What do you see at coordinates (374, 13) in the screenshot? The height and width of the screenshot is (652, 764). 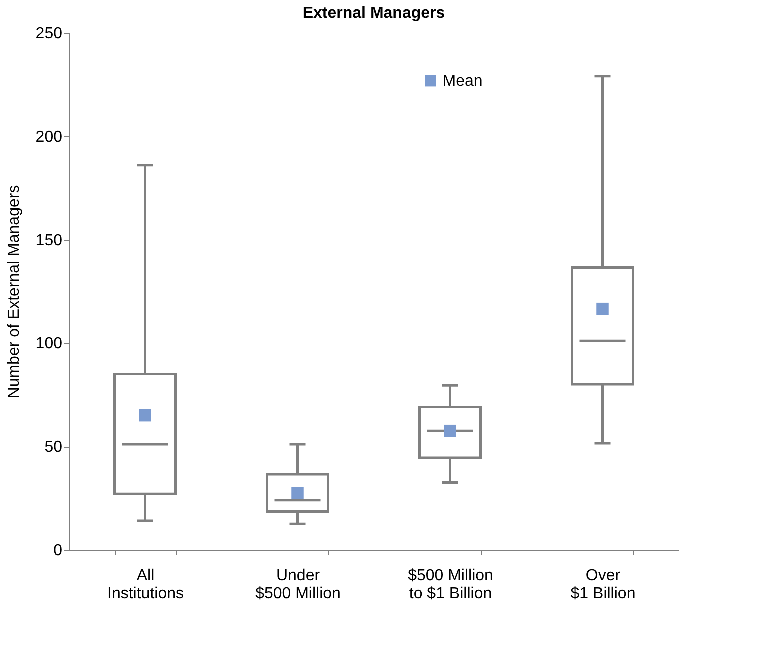 I see `chart-title: External Managers` at bounding box center [374, 13].